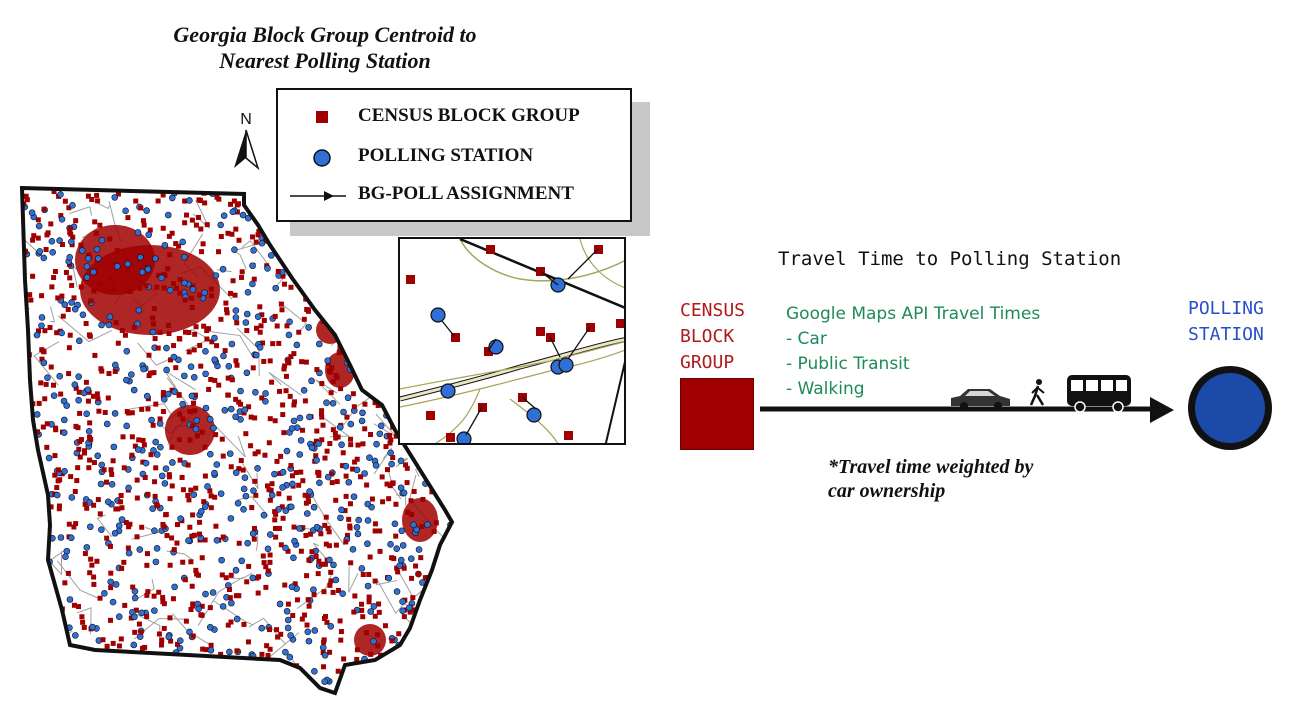  Describe the element at coordinates (930, 479) in the screenshot. I see `travel-time-note: *Travel time weighted by car ownership` at that location.